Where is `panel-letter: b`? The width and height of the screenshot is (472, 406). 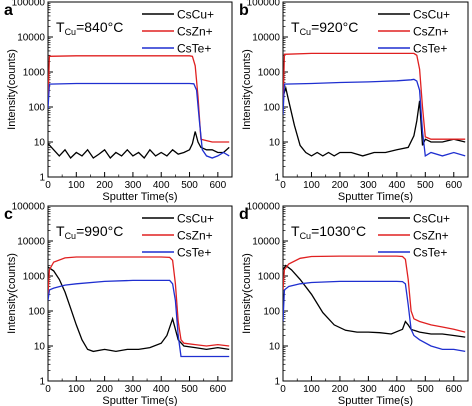
panel-letter: b is located at coordinates (244, 10).